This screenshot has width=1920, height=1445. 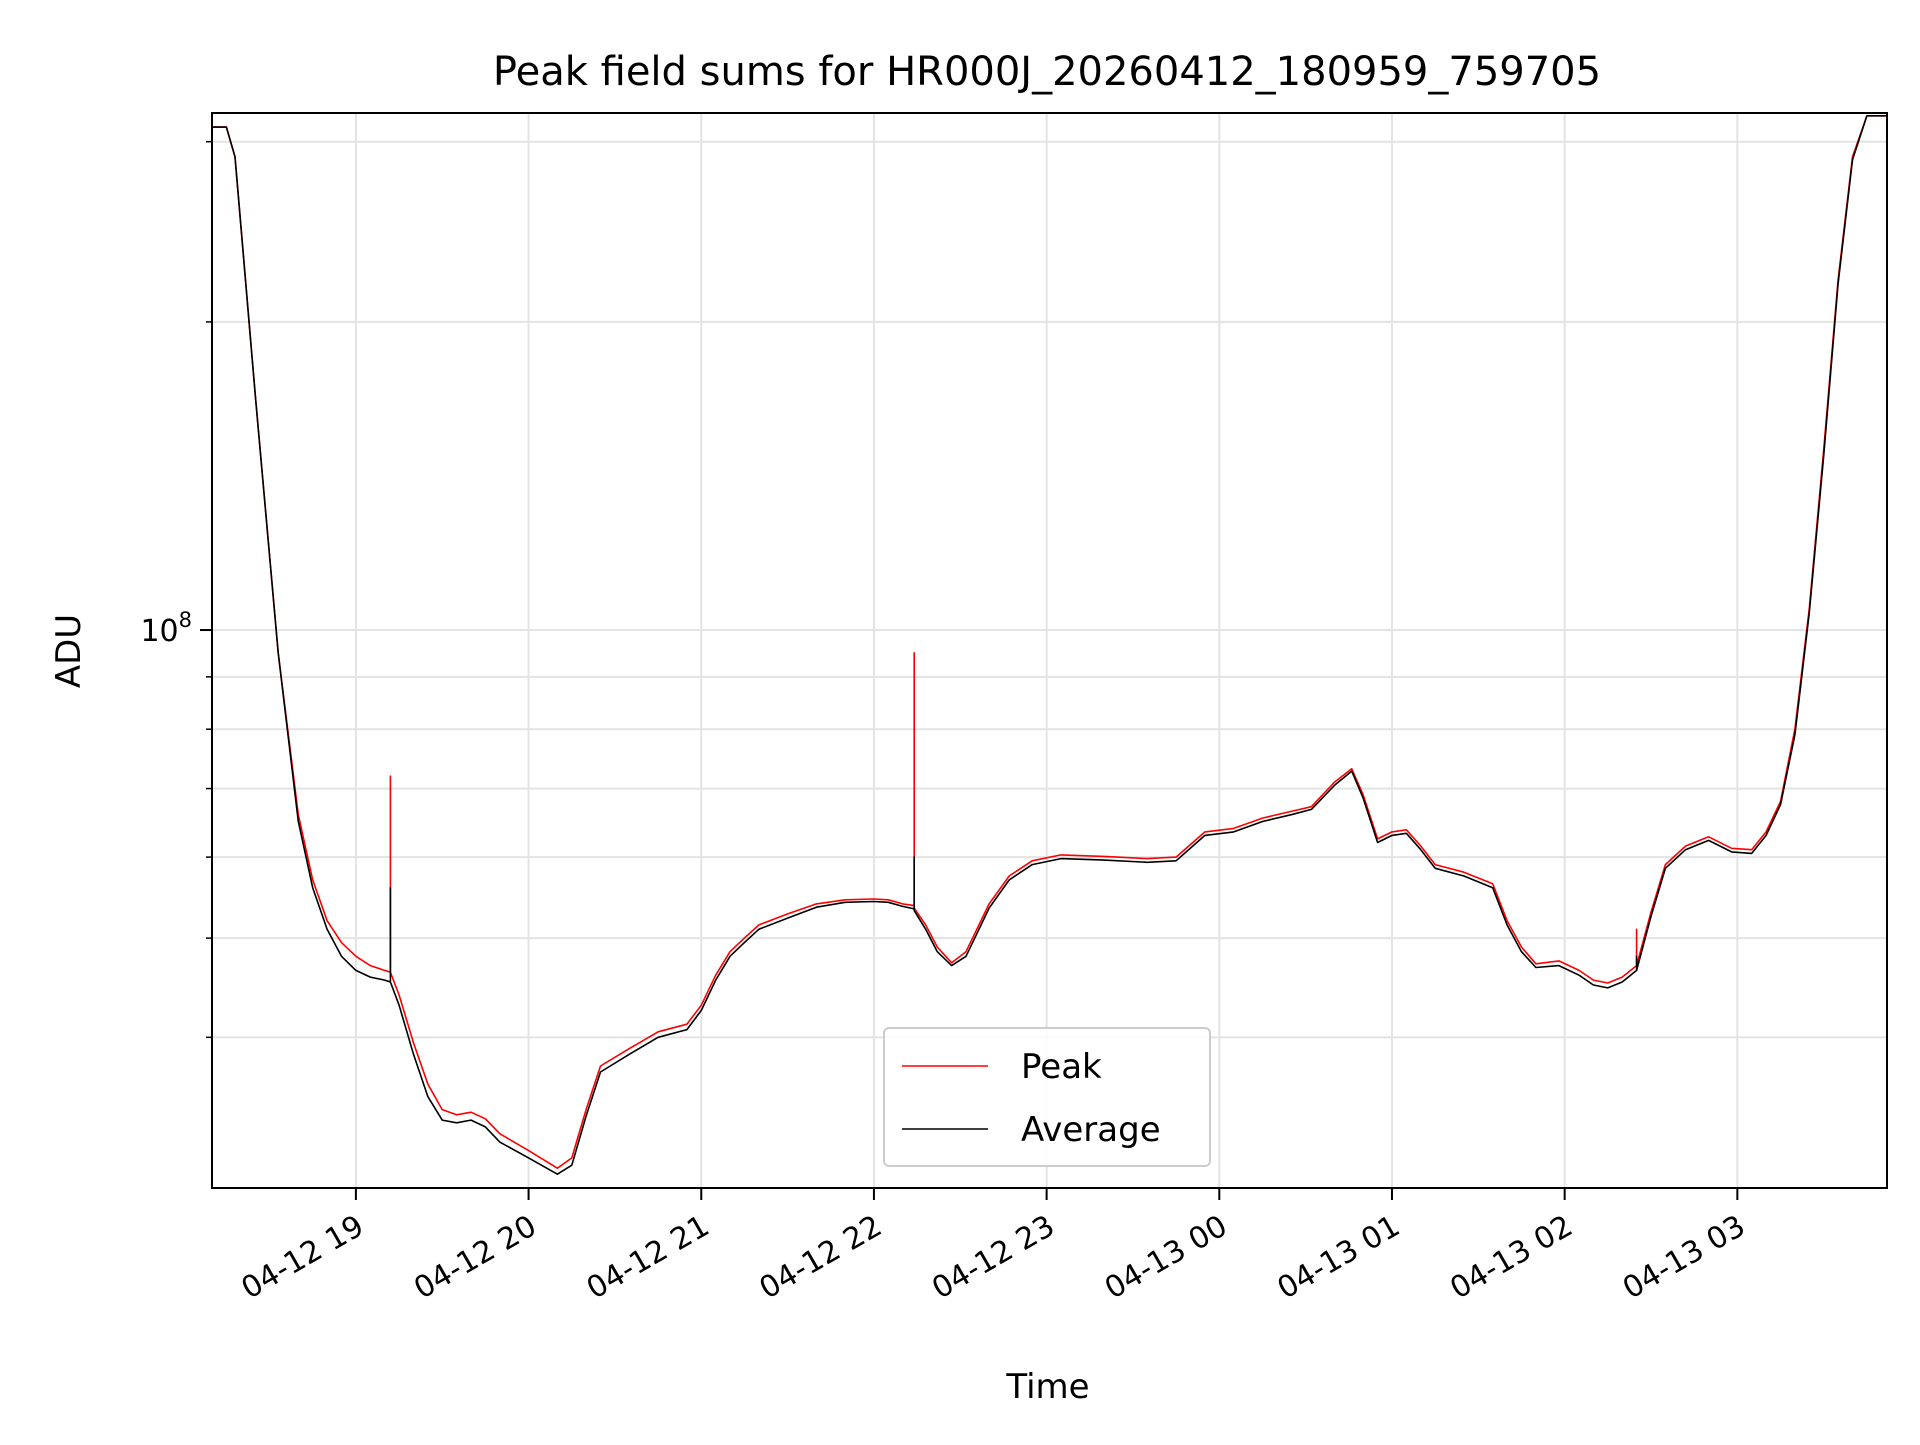 What do you see at coordinates (69, 651) in the screenshot?
I see `y-axis-label: ADU` at bounding box center [69, 651].